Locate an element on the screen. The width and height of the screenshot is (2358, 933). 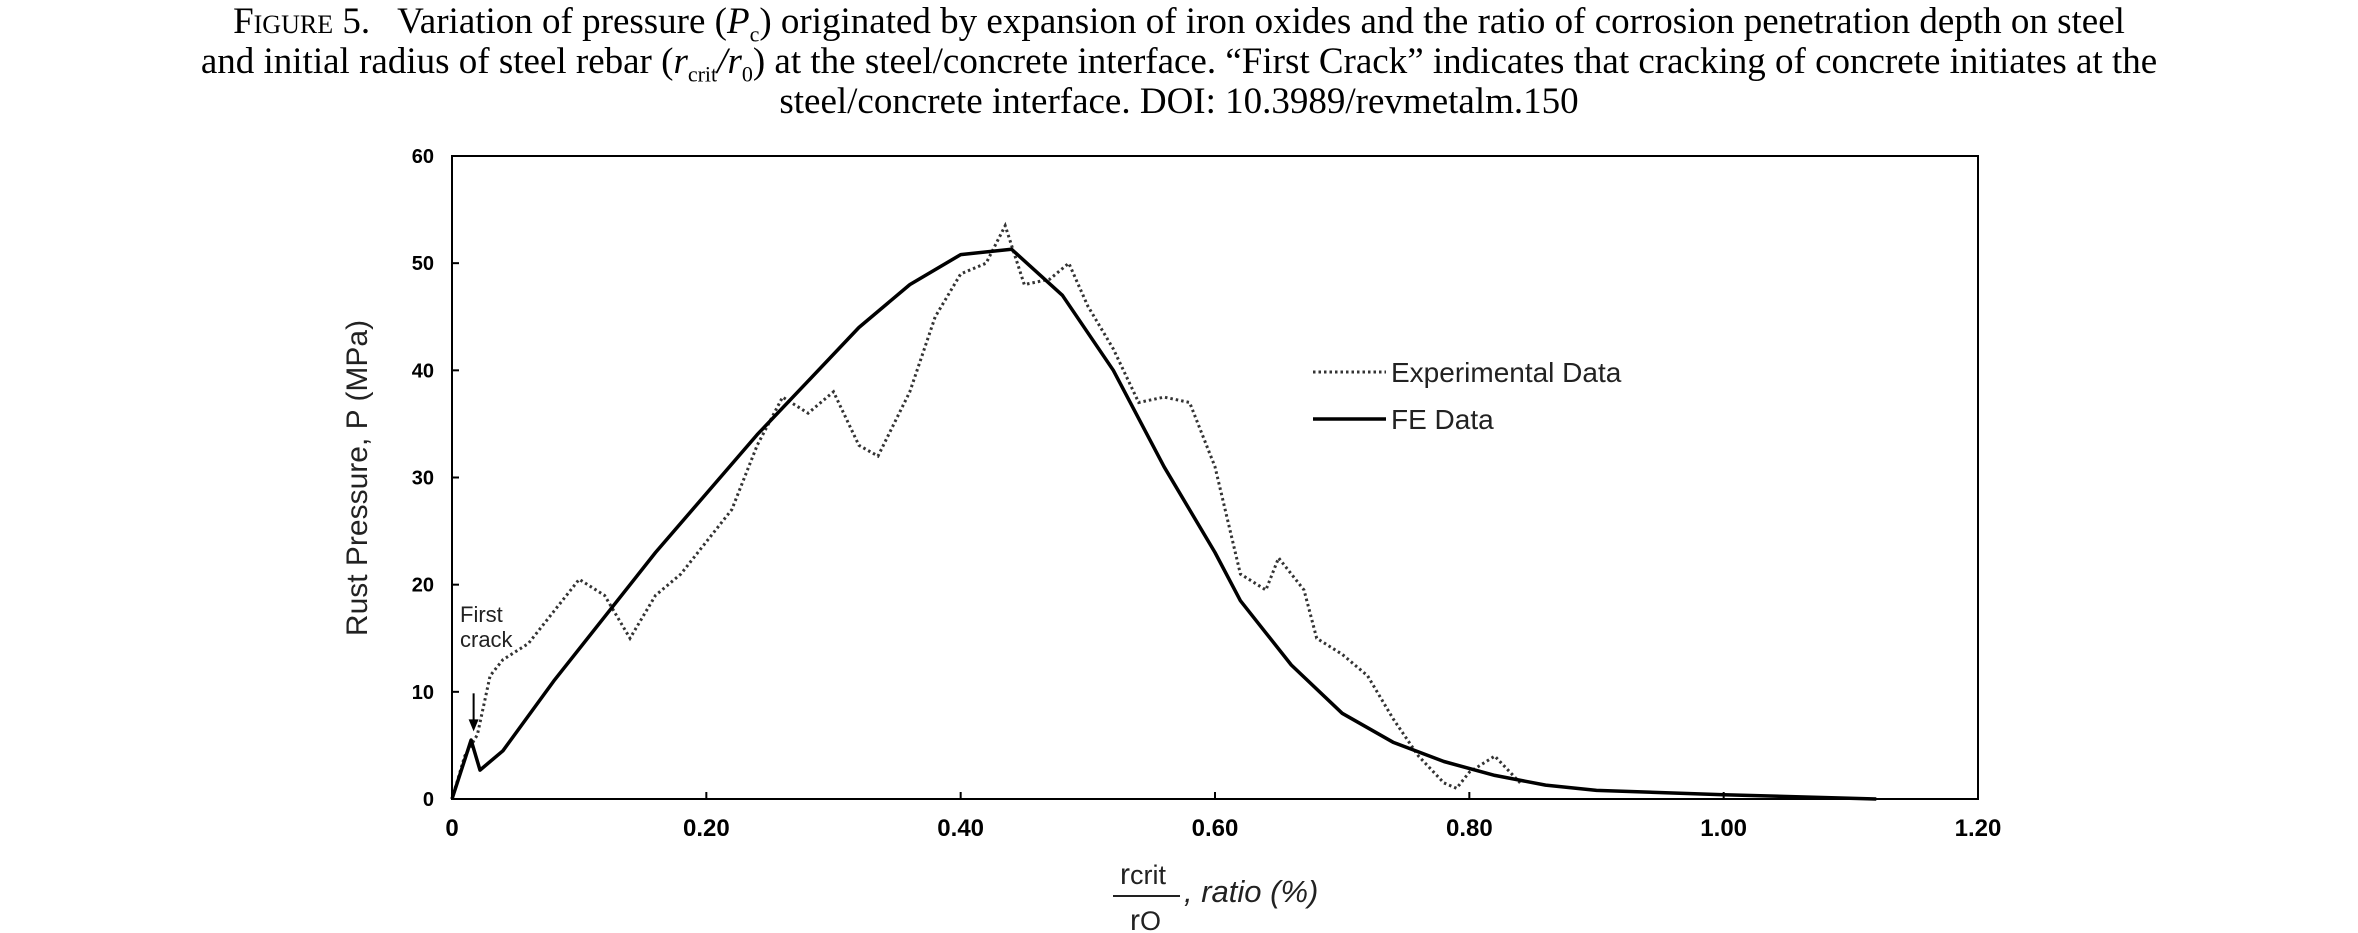
x-tick-label: 0.40 is located at coordinates (960, 828).